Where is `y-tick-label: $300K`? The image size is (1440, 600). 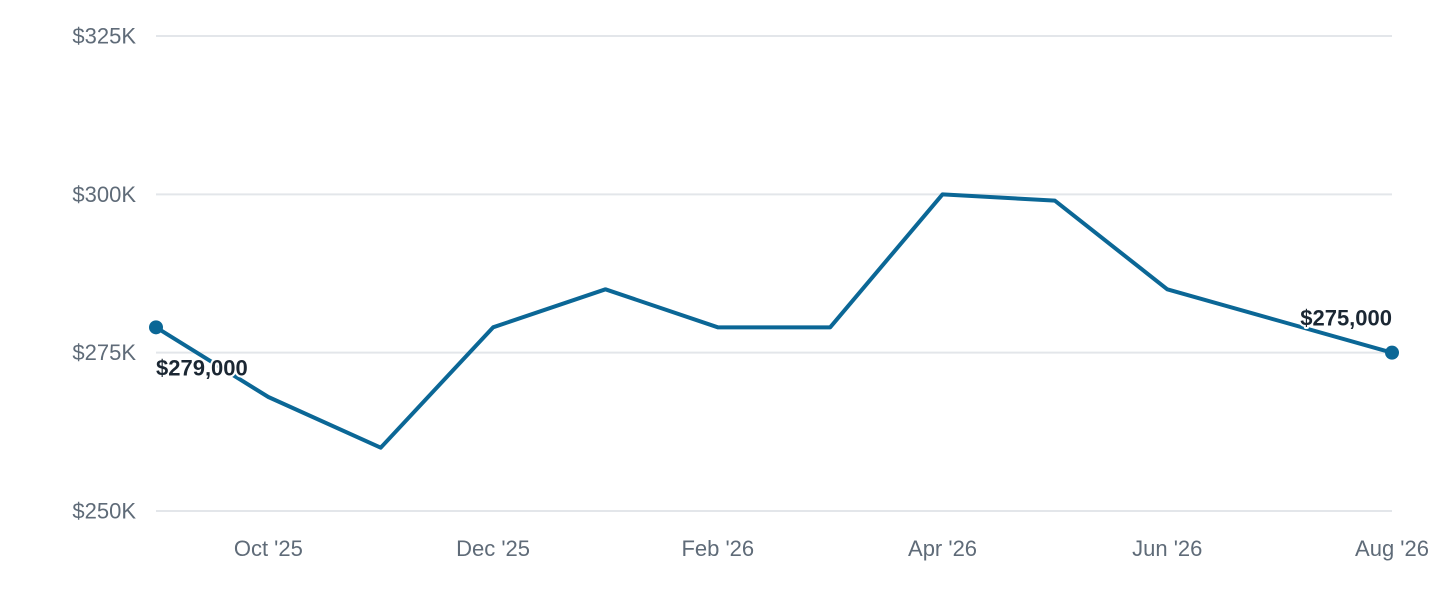 y-tick-label: $300K is located at coordinates (104, 194).